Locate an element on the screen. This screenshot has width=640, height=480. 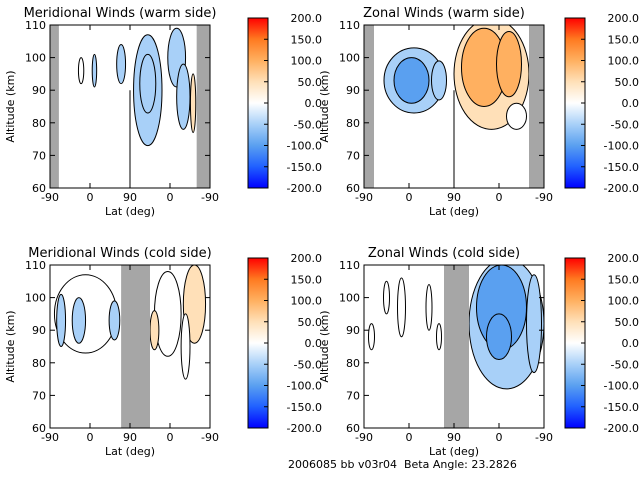
colorbar-tick-label: 150.0 is located at coordinates (624, 39).